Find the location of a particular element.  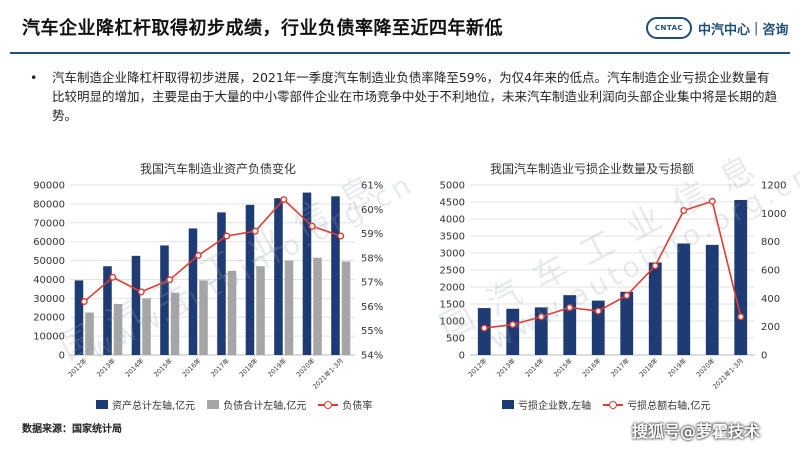

legend-item: 亏损企业数,左轴 is located at coordinates (546, 404).